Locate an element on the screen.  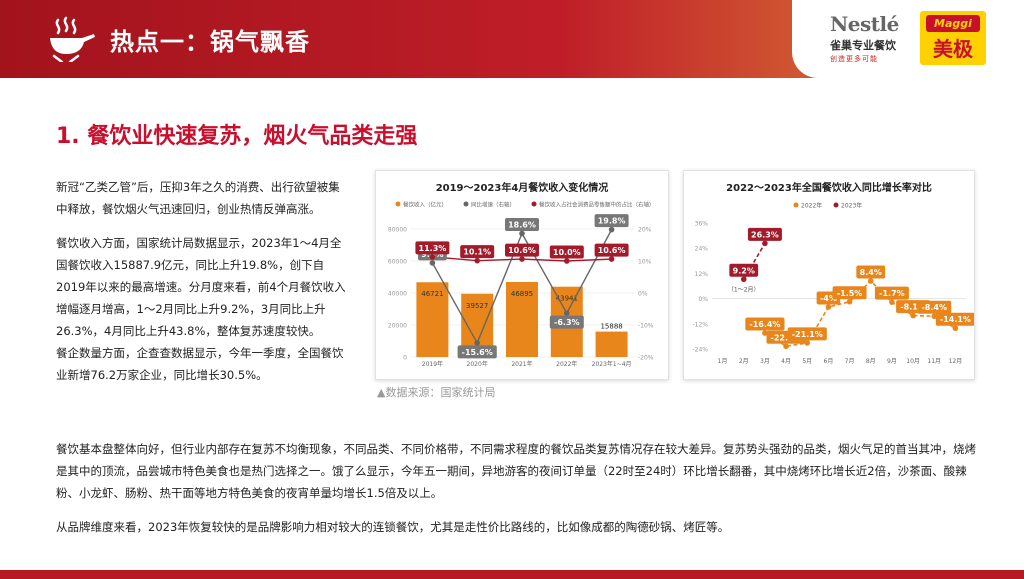
y-tick: 36% is located at coordinates (702, 224).